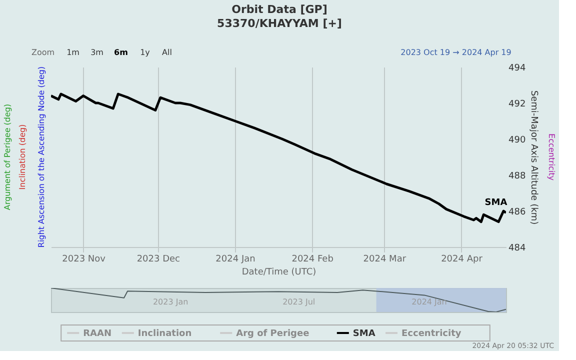 This screenshot has height=360, width=576. What do you see at coordinates (22, 157) in the screenshot?
I see `text: Inclination (deg)` at bounding box center [22, 157].